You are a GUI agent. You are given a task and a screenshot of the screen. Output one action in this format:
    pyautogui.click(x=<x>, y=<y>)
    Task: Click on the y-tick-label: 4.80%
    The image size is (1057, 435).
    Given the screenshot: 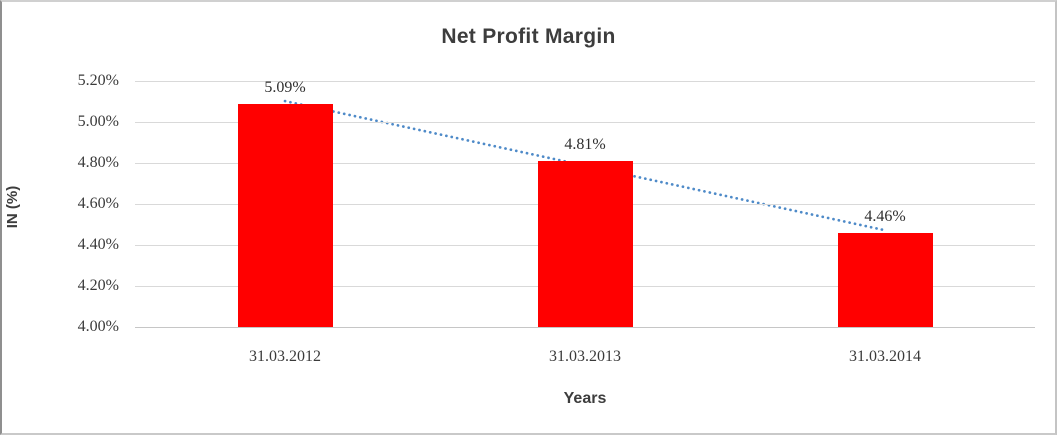 What is the action you would take?
    pyautogui.click(x=98, y=162)
    